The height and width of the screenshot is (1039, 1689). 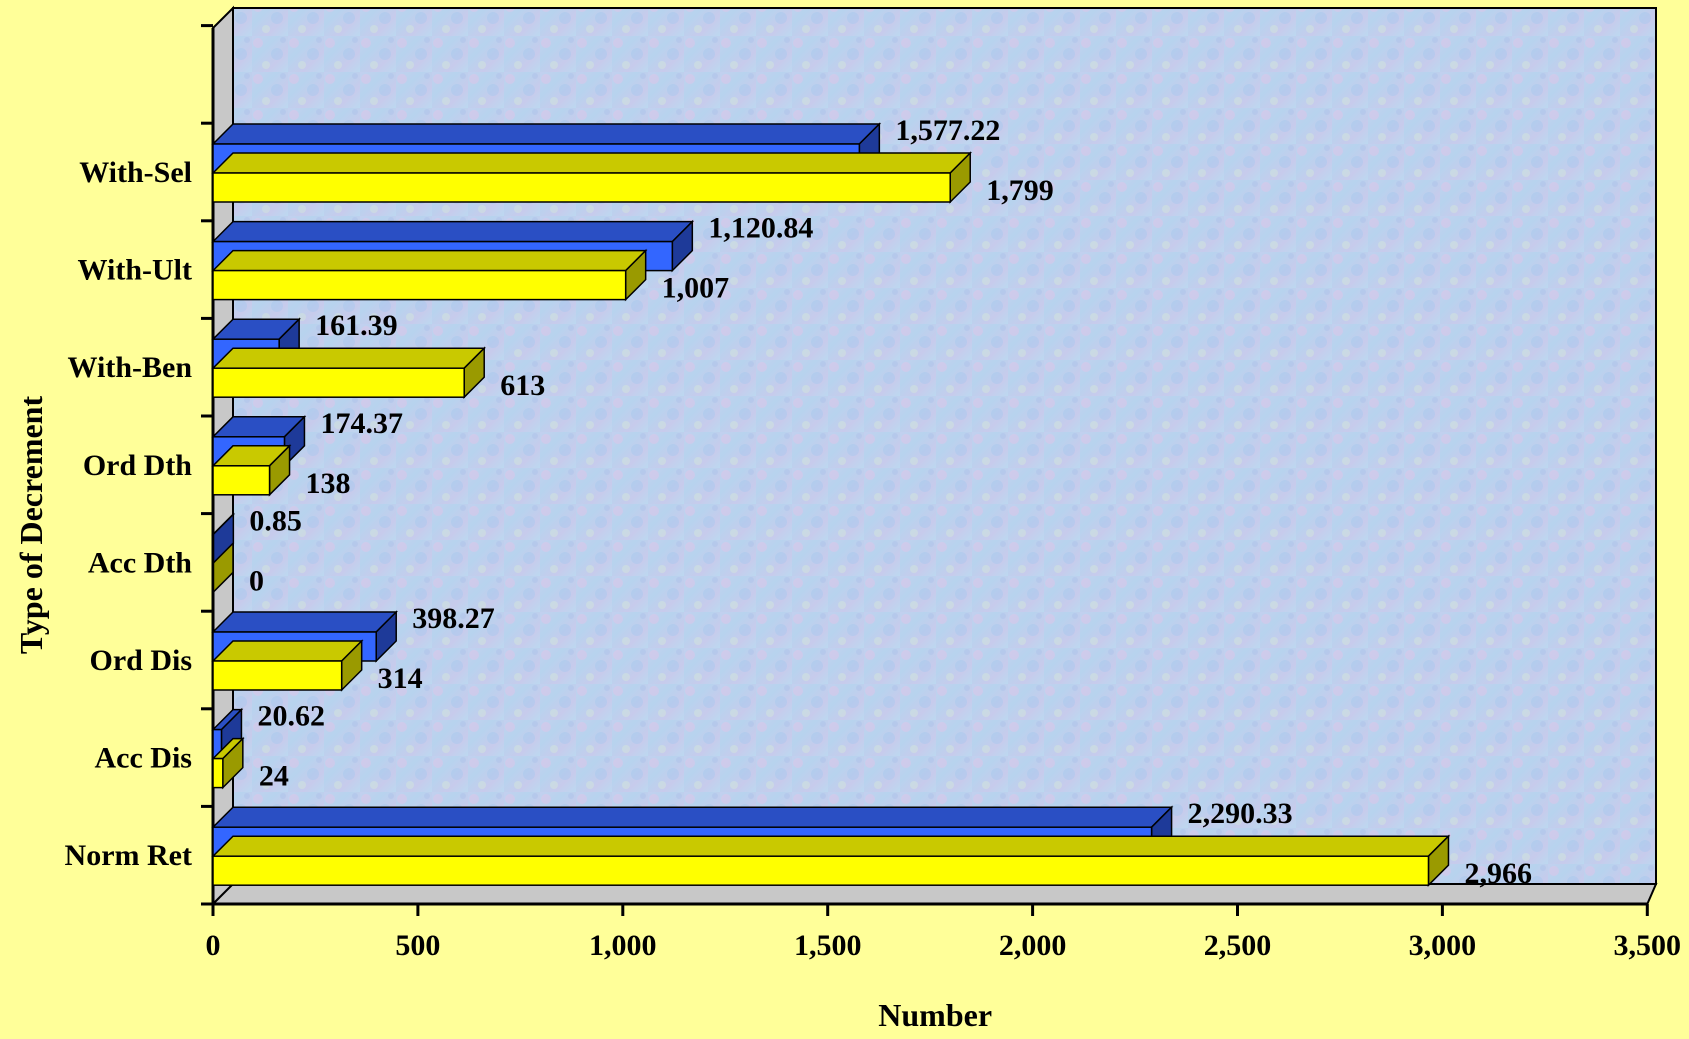 I want to click on data-label: 314, so click(x=400, y=678).